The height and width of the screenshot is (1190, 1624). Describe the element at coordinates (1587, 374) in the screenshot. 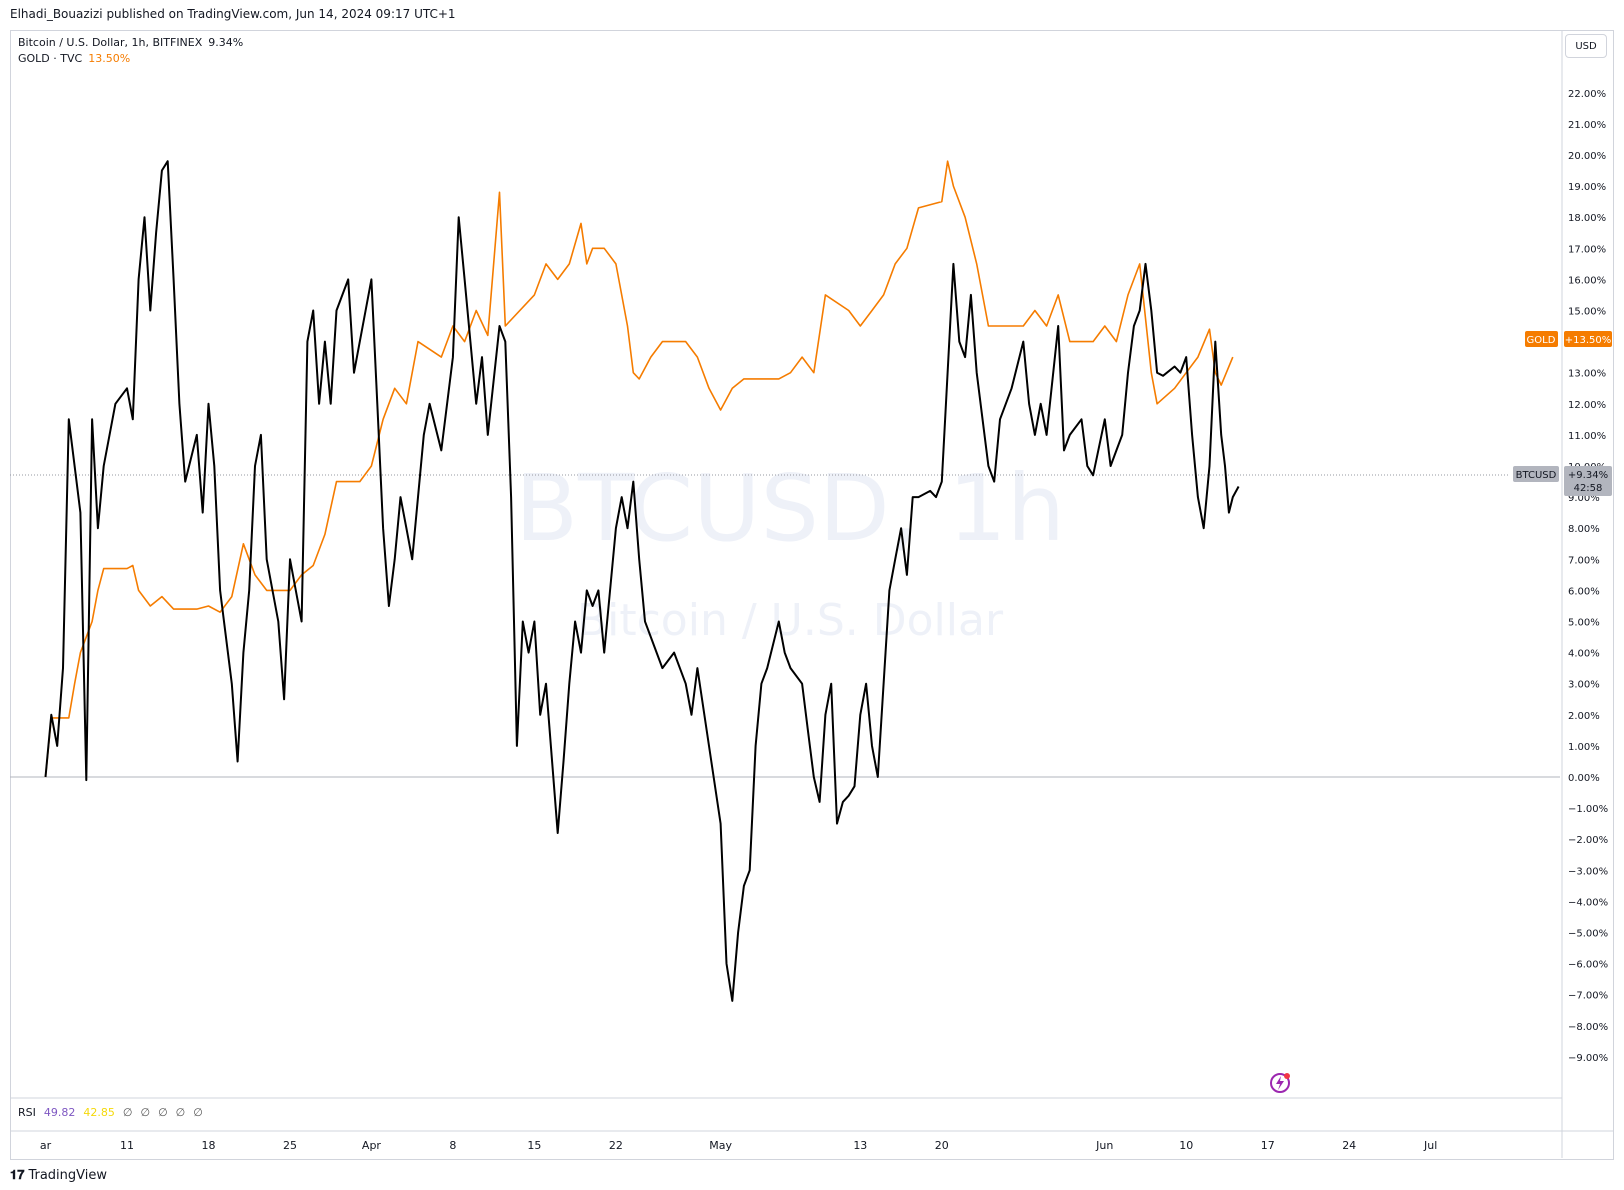

I see `y-tick-label: 13.00%` at that location.